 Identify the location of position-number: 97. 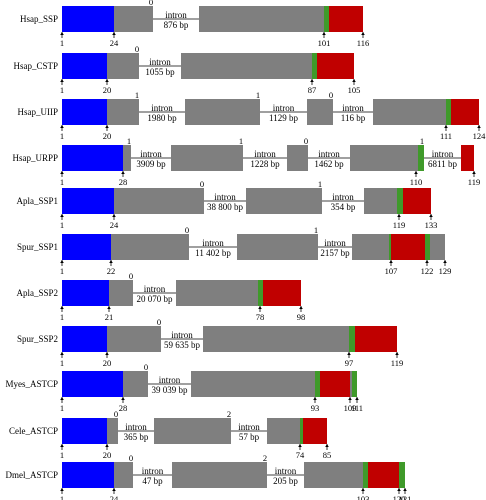
(349, 363).